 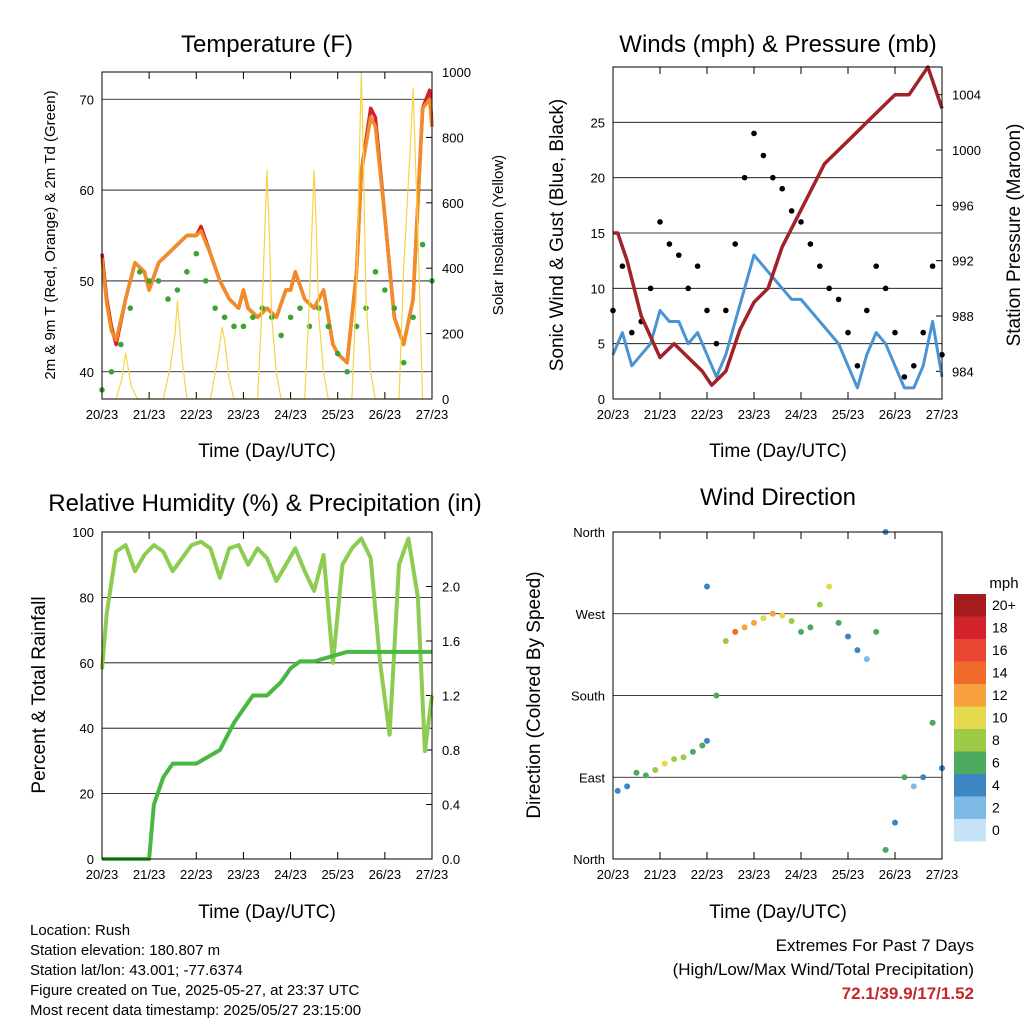 I want to click on legend-label: 2, so click(x=996, y=808).